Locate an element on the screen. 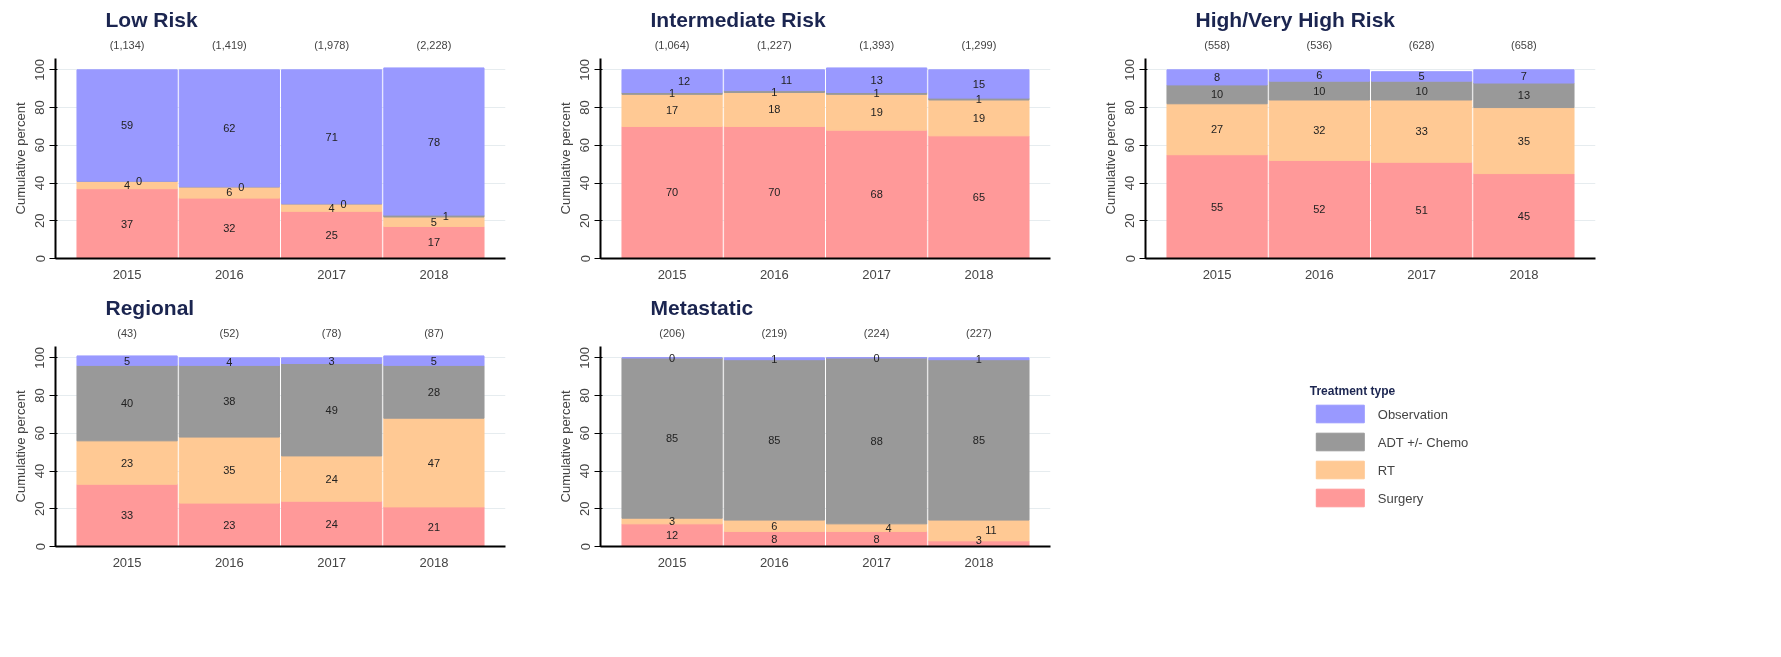  text: (206) is located at coordinates (672, 332).